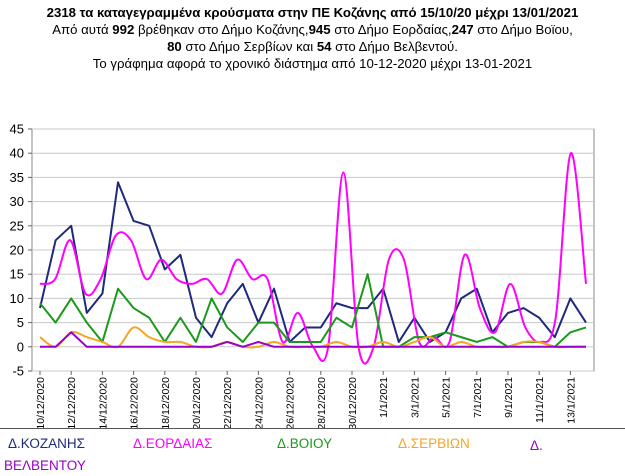 Image resolution: width=625 pixels, height=476 pixels. I want to click on x-tick-label: 11/1/2021, so click(540, 400).